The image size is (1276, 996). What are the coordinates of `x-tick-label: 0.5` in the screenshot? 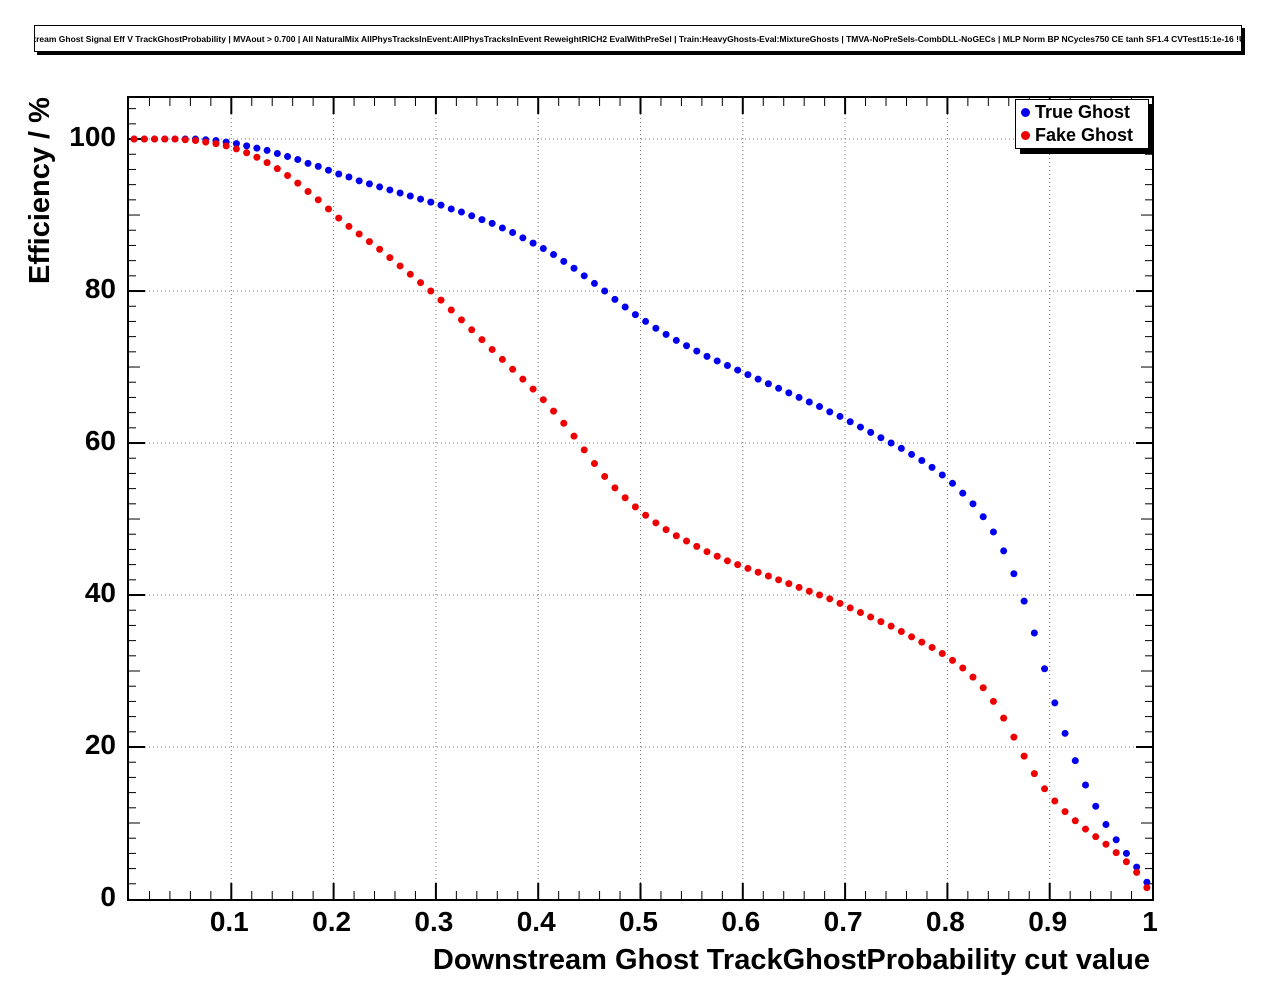 It's located at (638, 921).